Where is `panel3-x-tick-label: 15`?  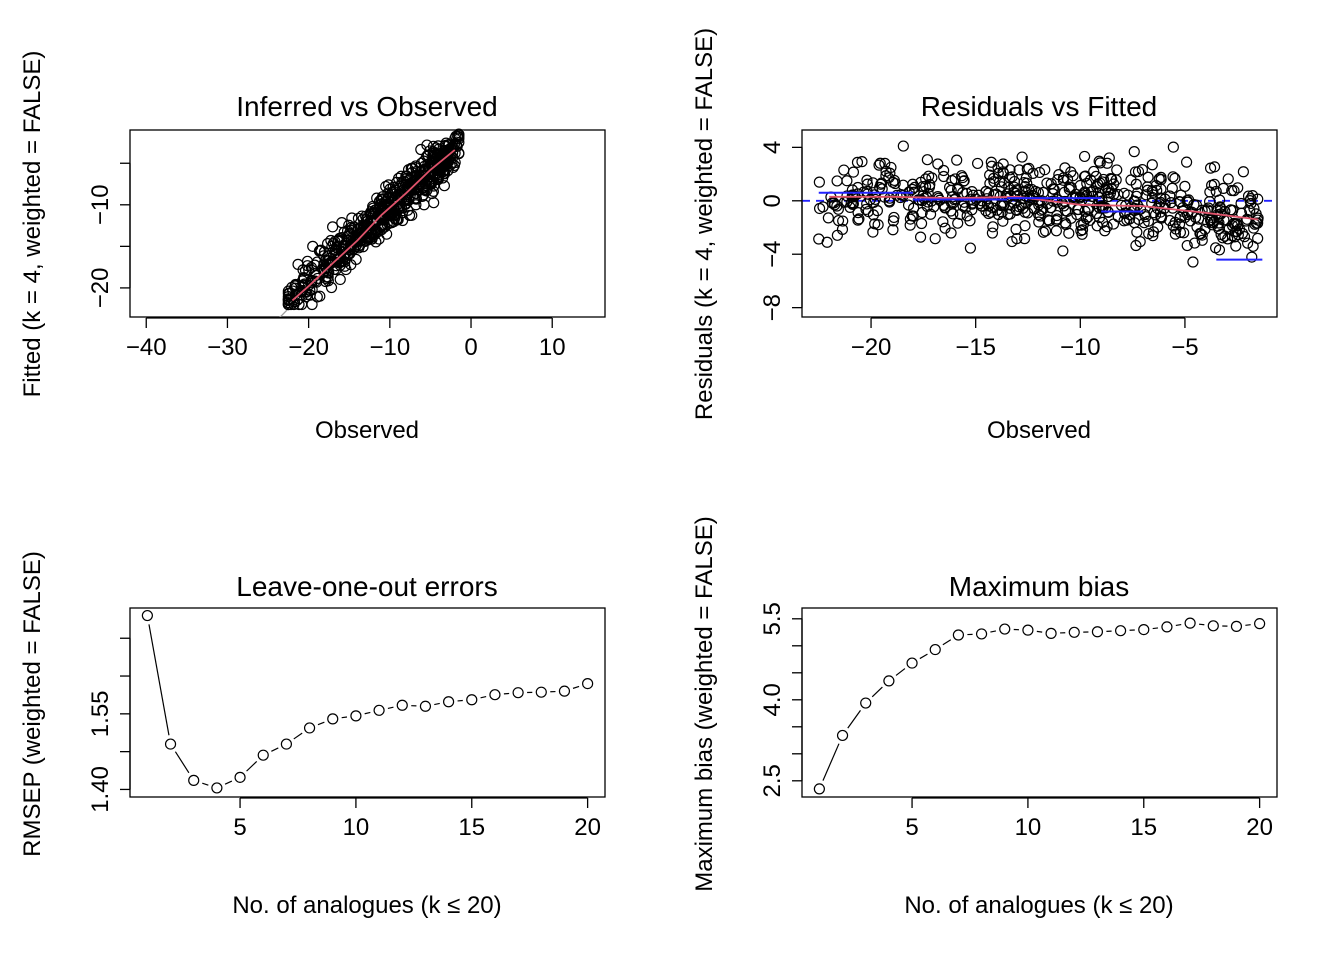
panel3-x-tick-label: 15 is located at coordinates (471, 827).